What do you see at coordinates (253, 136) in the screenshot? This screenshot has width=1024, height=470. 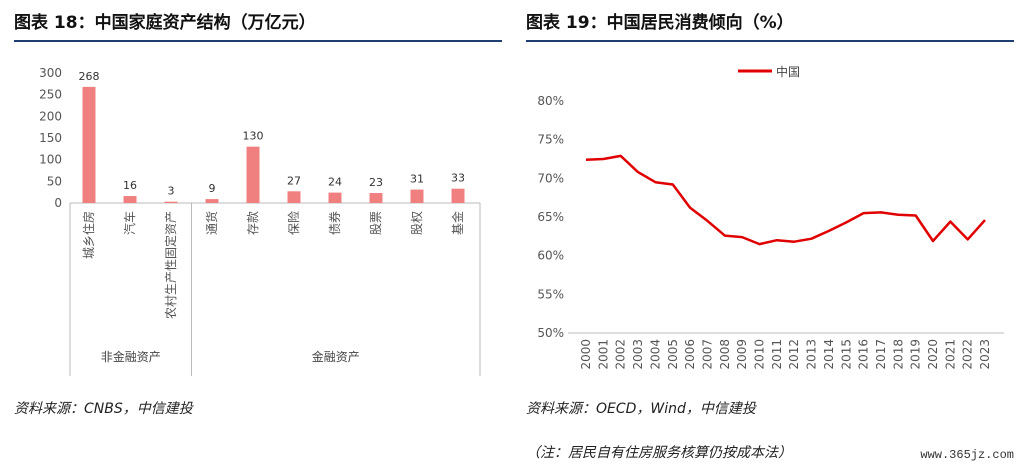 I see `data-label: 130` at bounding box center [253, 136].